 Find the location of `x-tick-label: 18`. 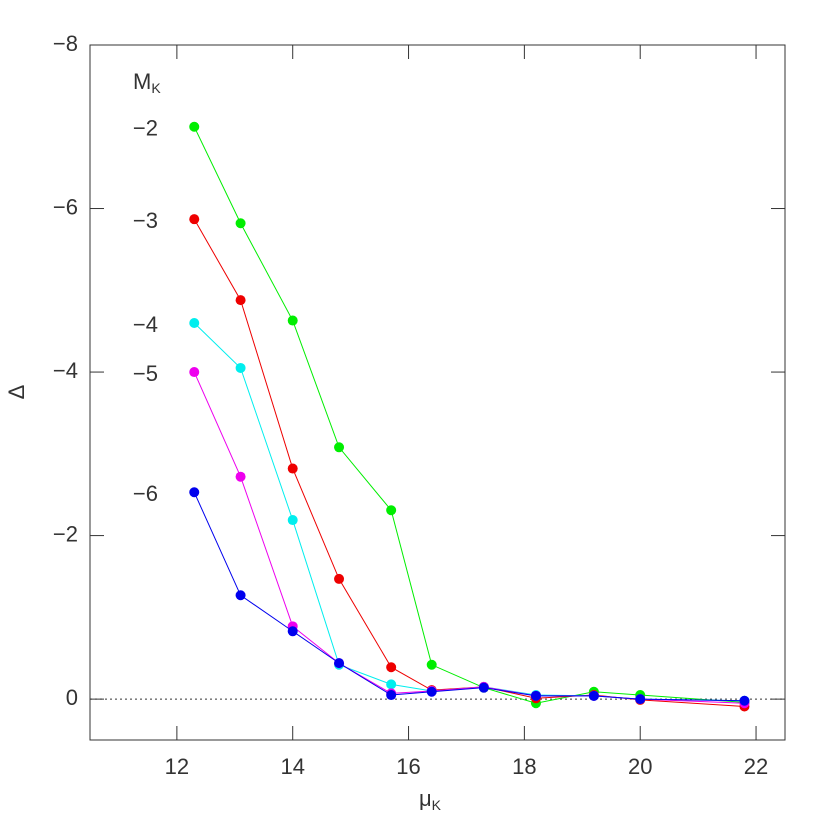

x-tick-label: 18 is located at coordinates (524, 766).